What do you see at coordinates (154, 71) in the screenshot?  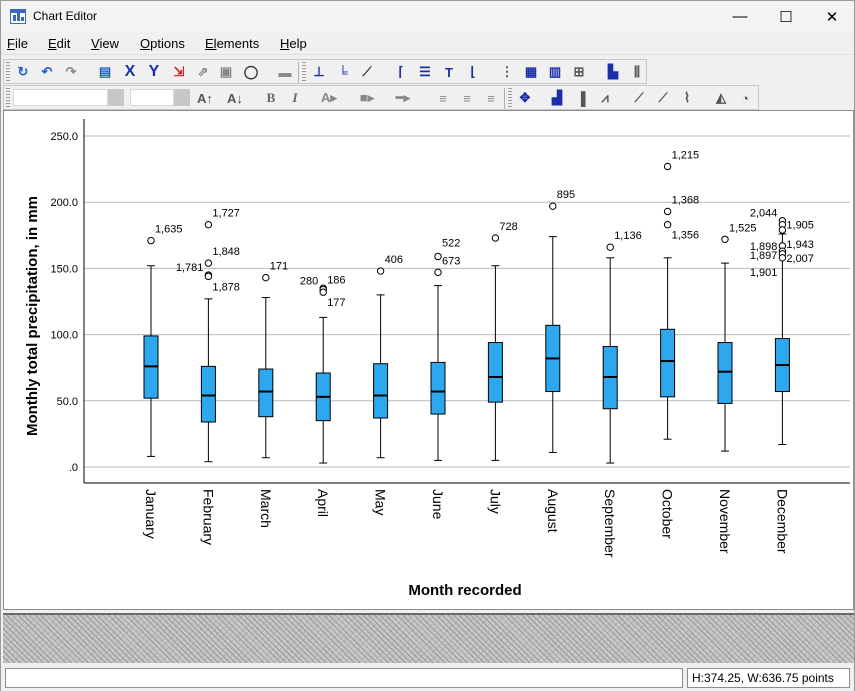 I see `y-axis-icon: Y` at bounding box center [154, 71].